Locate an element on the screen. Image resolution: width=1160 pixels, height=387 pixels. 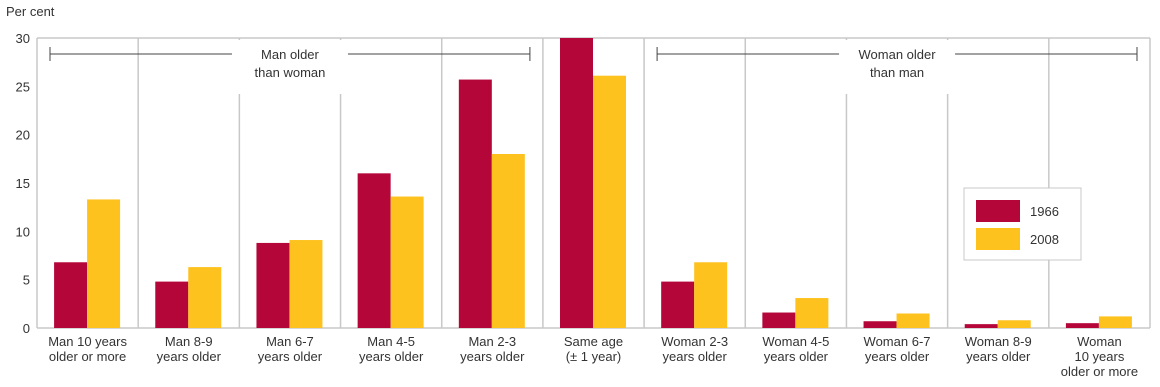
y-axis-ticks: 0 5 10 15 20 25 30 is located at coordinates (23, 183).